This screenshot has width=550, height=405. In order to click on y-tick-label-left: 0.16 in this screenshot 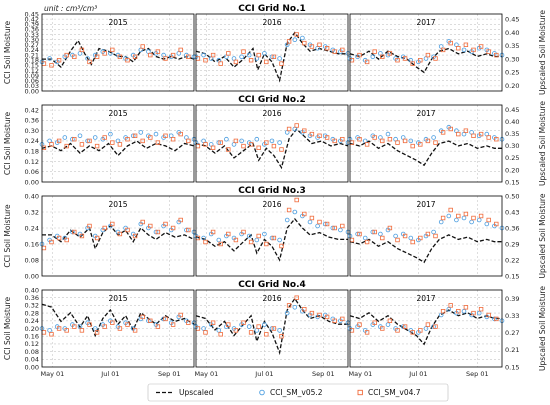, I will do `click(32, 244)`.